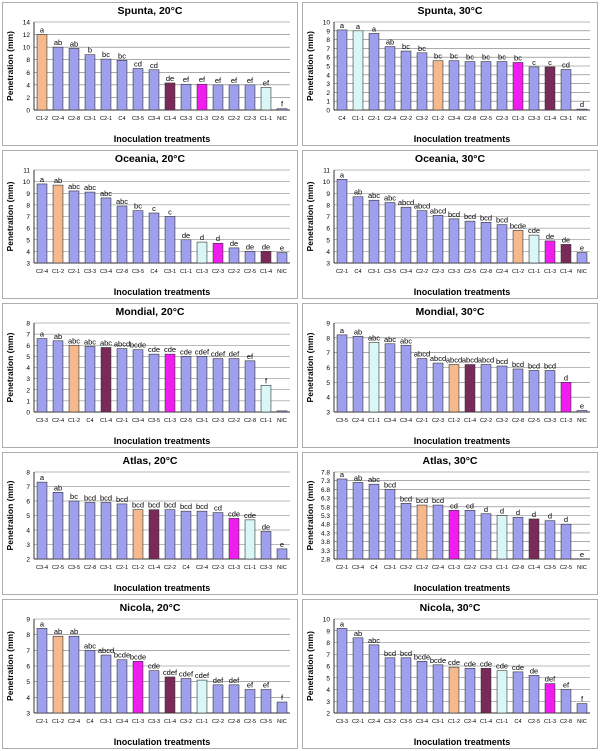 This screenshot has height=751, width=600. What do you see at coordinates (28, 401) in the screenshot?
I see `y-tick-label: 1` at bounding box center [28, 401].